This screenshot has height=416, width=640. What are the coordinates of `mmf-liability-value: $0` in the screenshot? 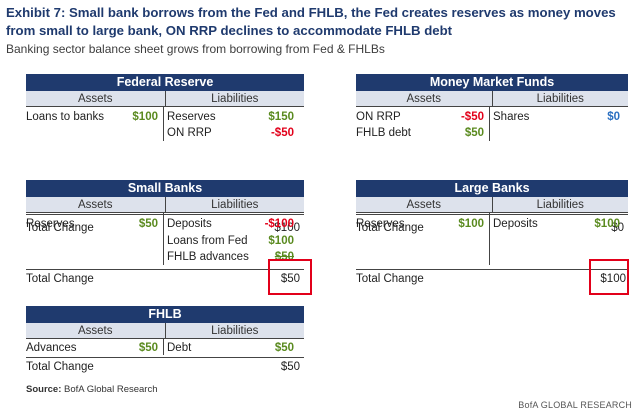 It's located at (613, 117).